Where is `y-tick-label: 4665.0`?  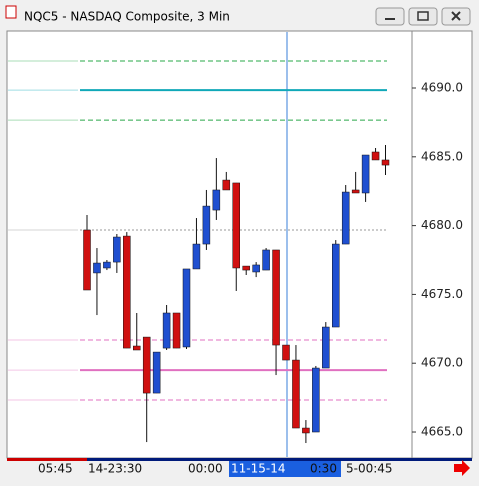 y-tick-label: 4665.0 is located at coordinates (442, 432).